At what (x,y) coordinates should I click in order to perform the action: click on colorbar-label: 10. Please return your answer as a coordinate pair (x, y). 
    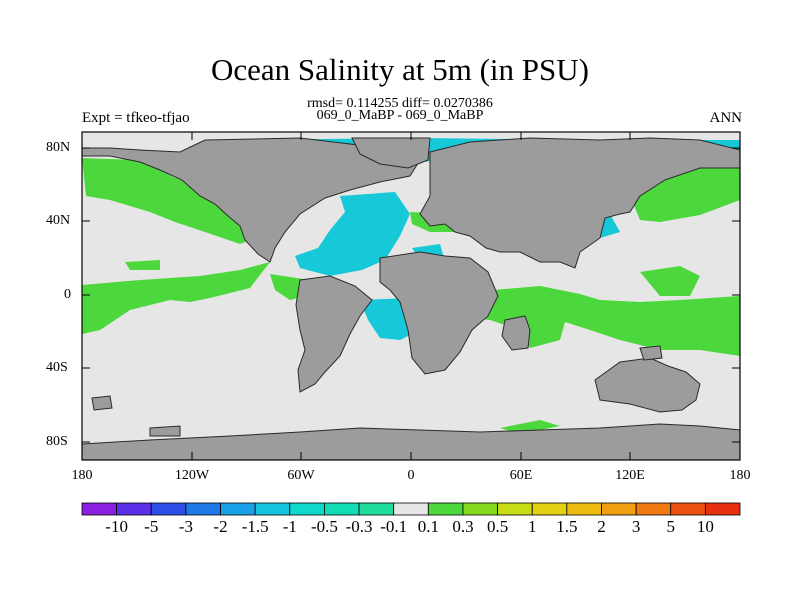
    Looking at the image, I should click on (705, 526).